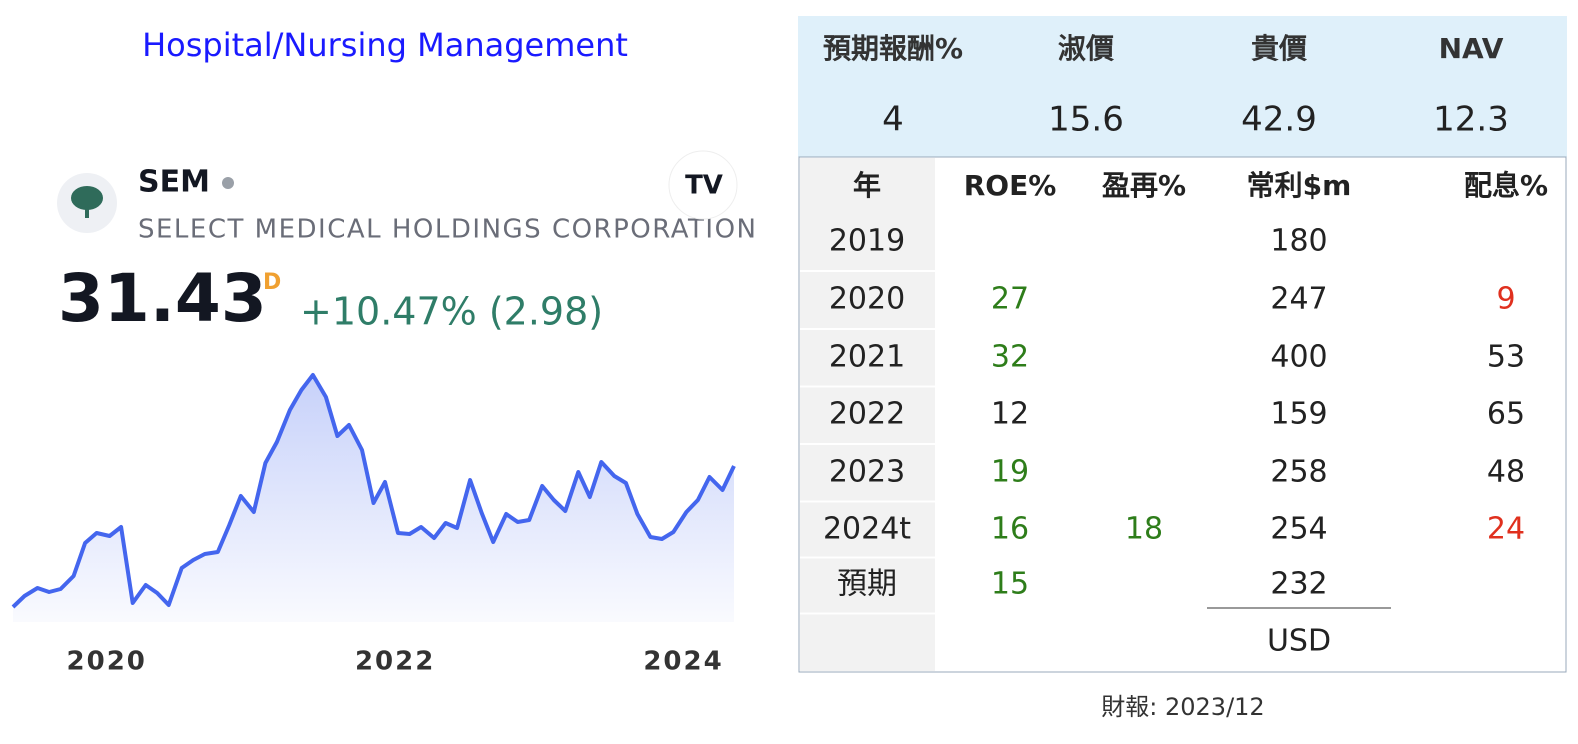 This screenshot has height=744, width=1578. I want to click on table-cell: USD, so click(1299, 641).